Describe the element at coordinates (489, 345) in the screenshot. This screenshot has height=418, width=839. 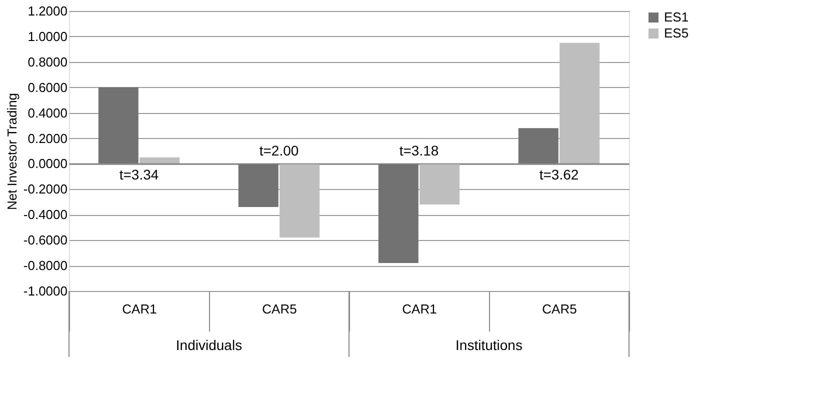
I see `text: Institutions` at that location.